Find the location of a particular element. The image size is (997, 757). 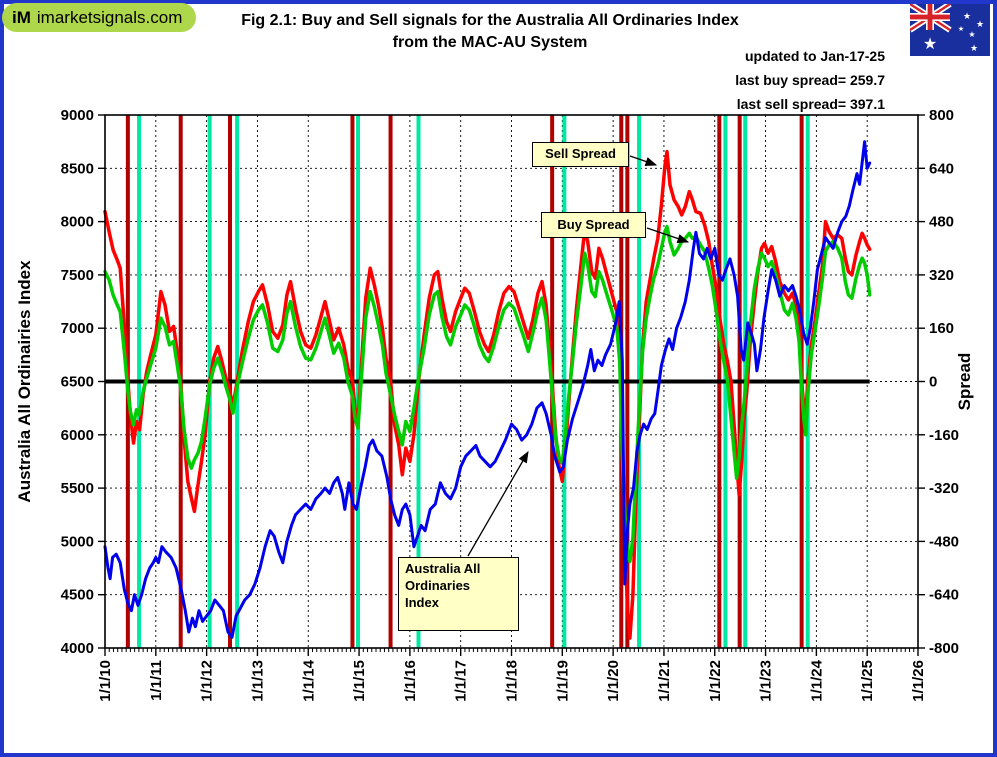

right-axis-title: Spread is located at coordinates (964, 382).